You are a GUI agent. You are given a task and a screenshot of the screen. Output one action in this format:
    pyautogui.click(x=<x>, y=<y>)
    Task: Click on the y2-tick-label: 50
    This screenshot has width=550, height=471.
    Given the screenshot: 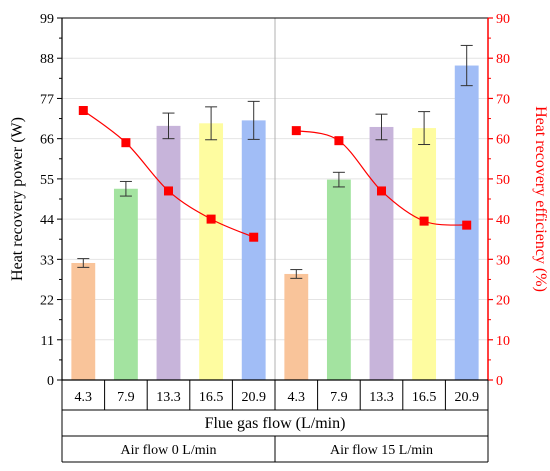 What is the action you would take?
    pyautogui.click(x=503, y=180)
    